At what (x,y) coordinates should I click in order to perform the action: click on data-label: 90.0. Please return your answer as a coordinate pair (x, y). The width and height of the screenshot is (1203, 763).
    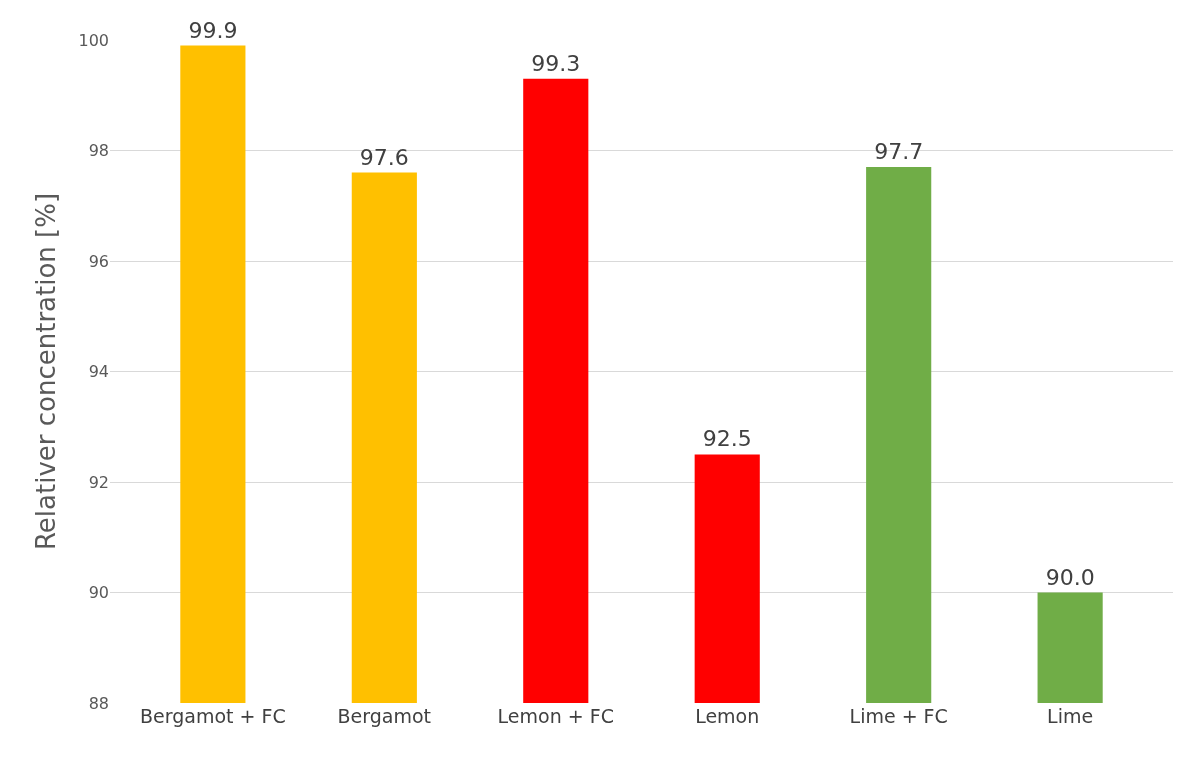
    Looking at the image, I should click on (1070, 577).